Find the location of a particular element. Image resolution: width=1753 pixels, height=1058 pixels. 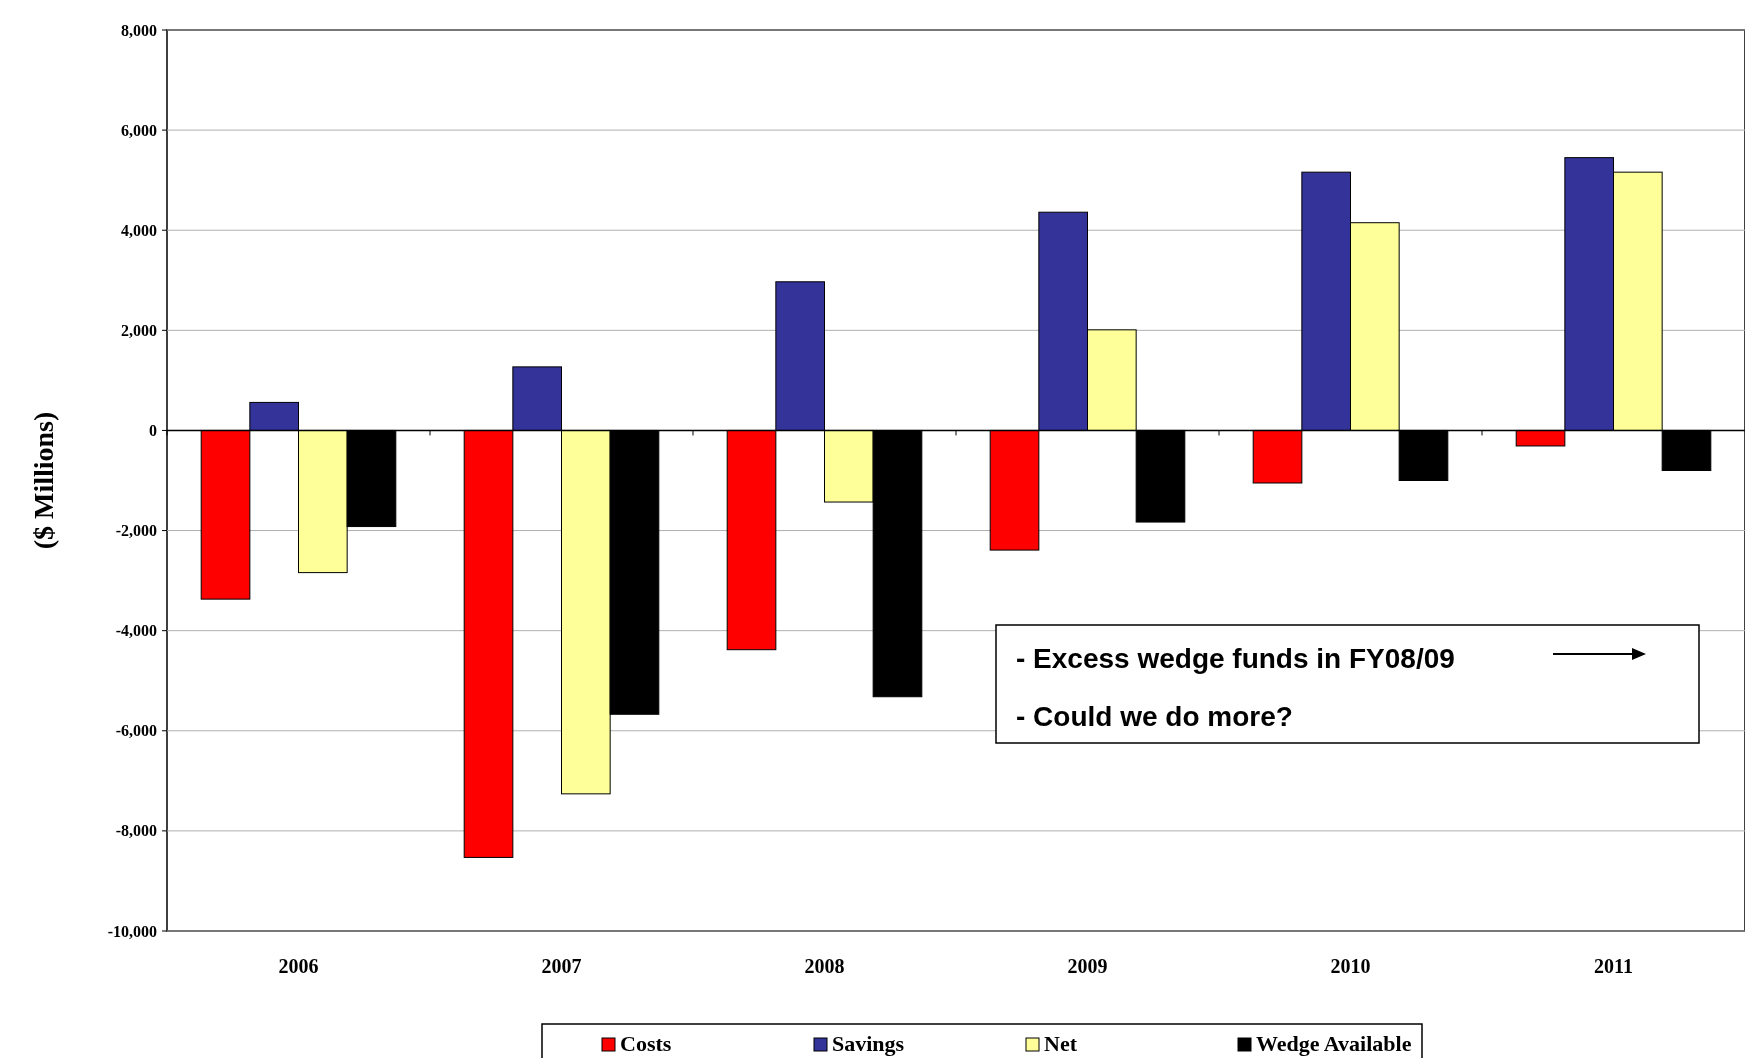

x-tick-label: 2010 is located at coordinates (1350, 966).